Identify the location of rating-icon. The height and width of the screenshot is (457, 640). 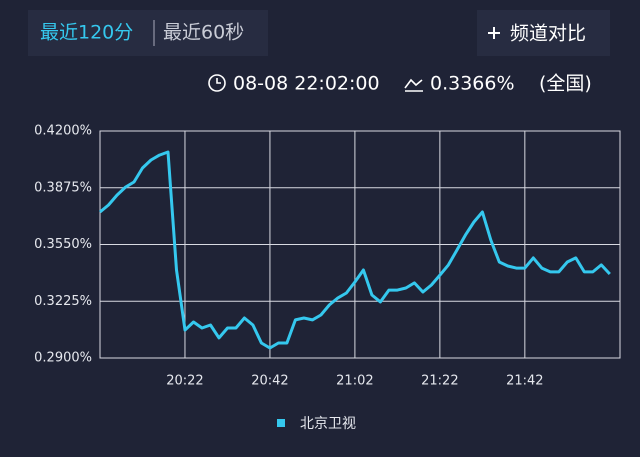
(413, 85).